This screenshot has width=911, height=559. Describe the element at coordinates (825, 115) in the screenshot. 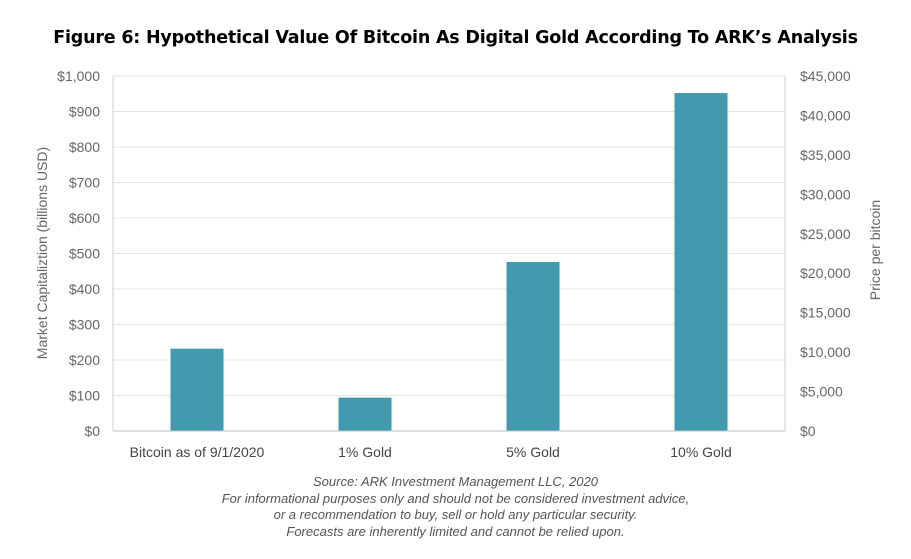

I see `y2-tick-label: $40,000` at that location.